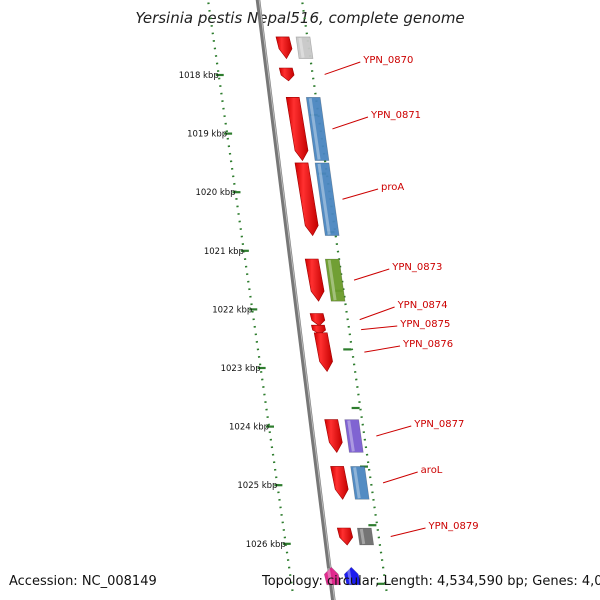 This screenshot has height=600, width=600. Describe the element at coordinates (241, 369) in the screenshot. I see `scale-tick-label: 1023 kbp` at that location.